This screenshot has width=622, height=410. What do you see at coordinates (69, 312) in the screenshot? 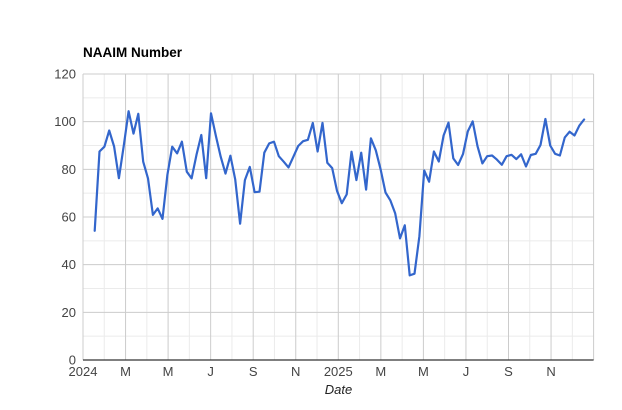
I see `y-tick-label: 20` at bounding box center [69, 312].